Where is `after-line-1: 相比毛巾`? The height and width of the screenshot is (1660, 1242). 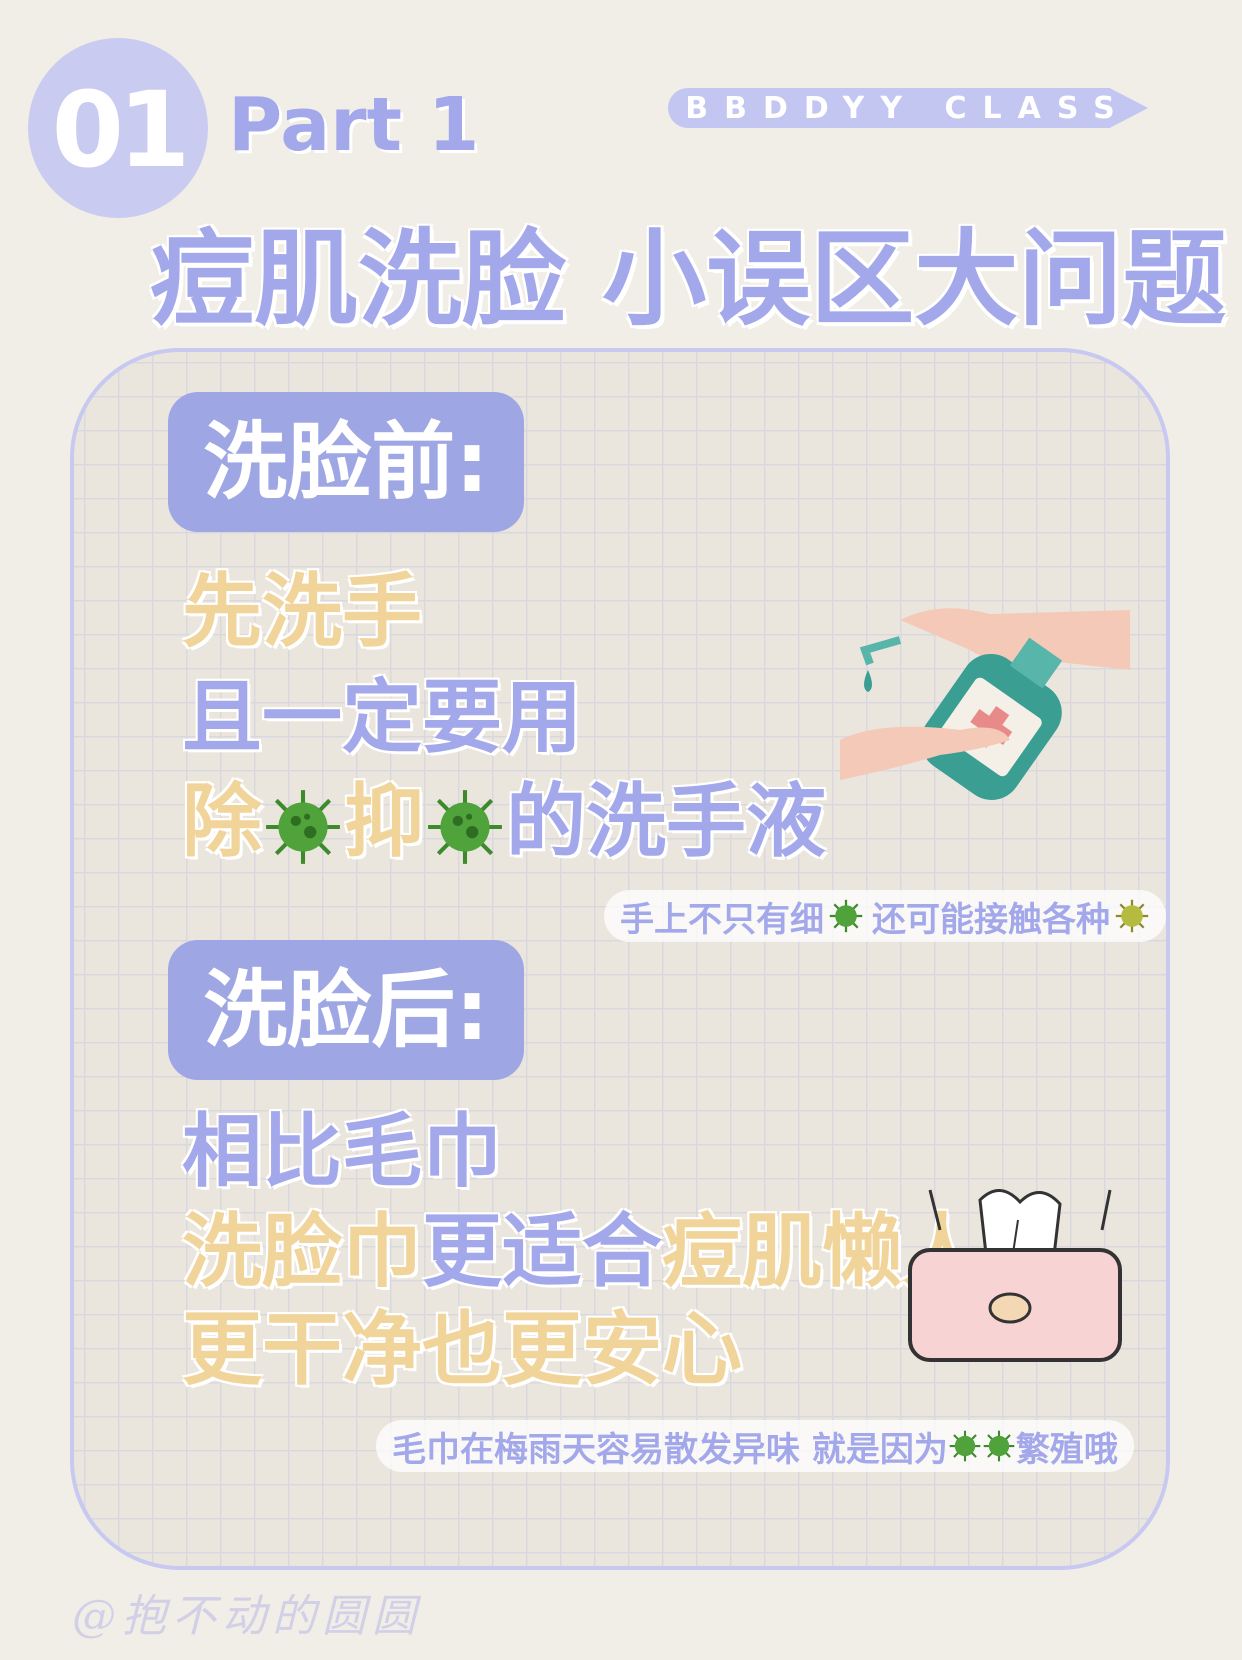
after-line-1: 相比毛巾 is located at coordinates (342, 1151).